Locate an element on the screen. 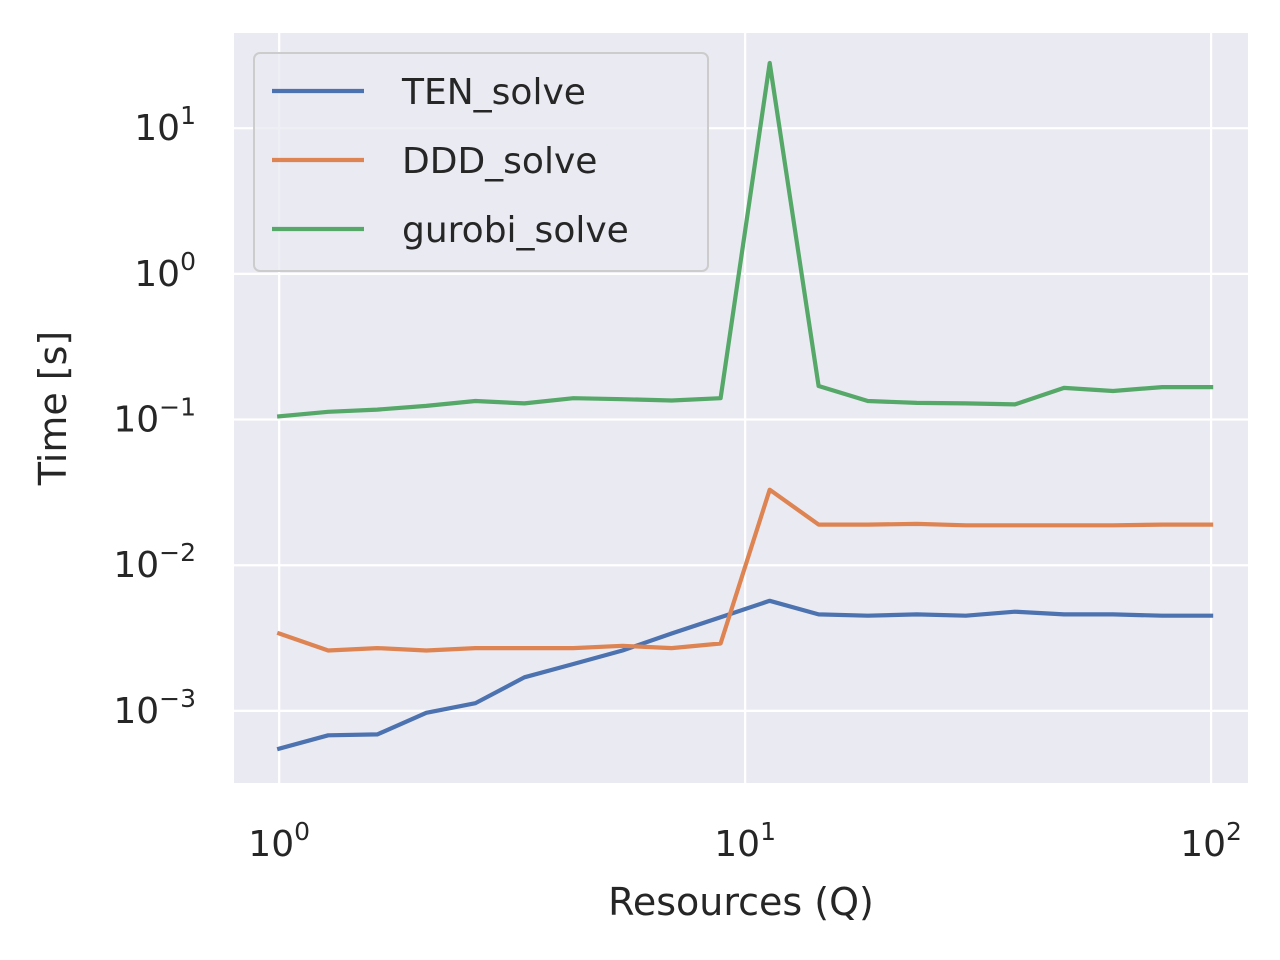 The width and height of the screenshot is (1280, 960). legend-label: gurobi_solve is located at coordinates (515, 230).